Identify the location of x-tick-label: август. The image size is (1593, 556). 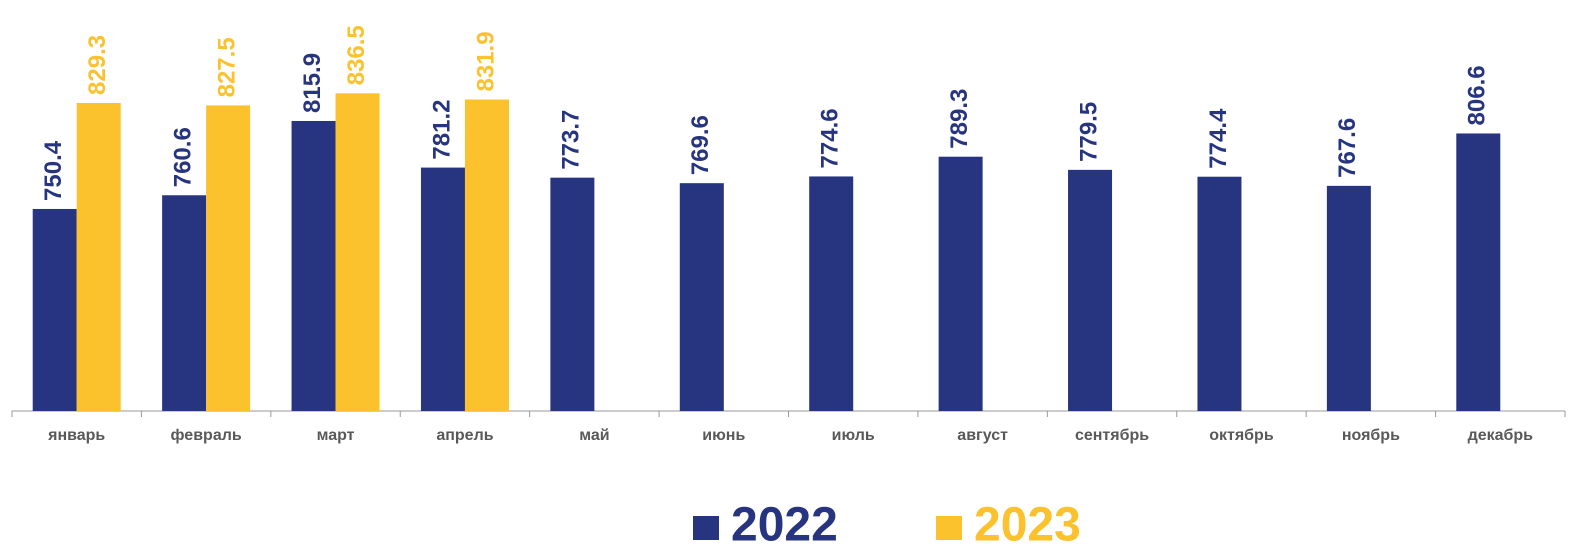
(982, 435).